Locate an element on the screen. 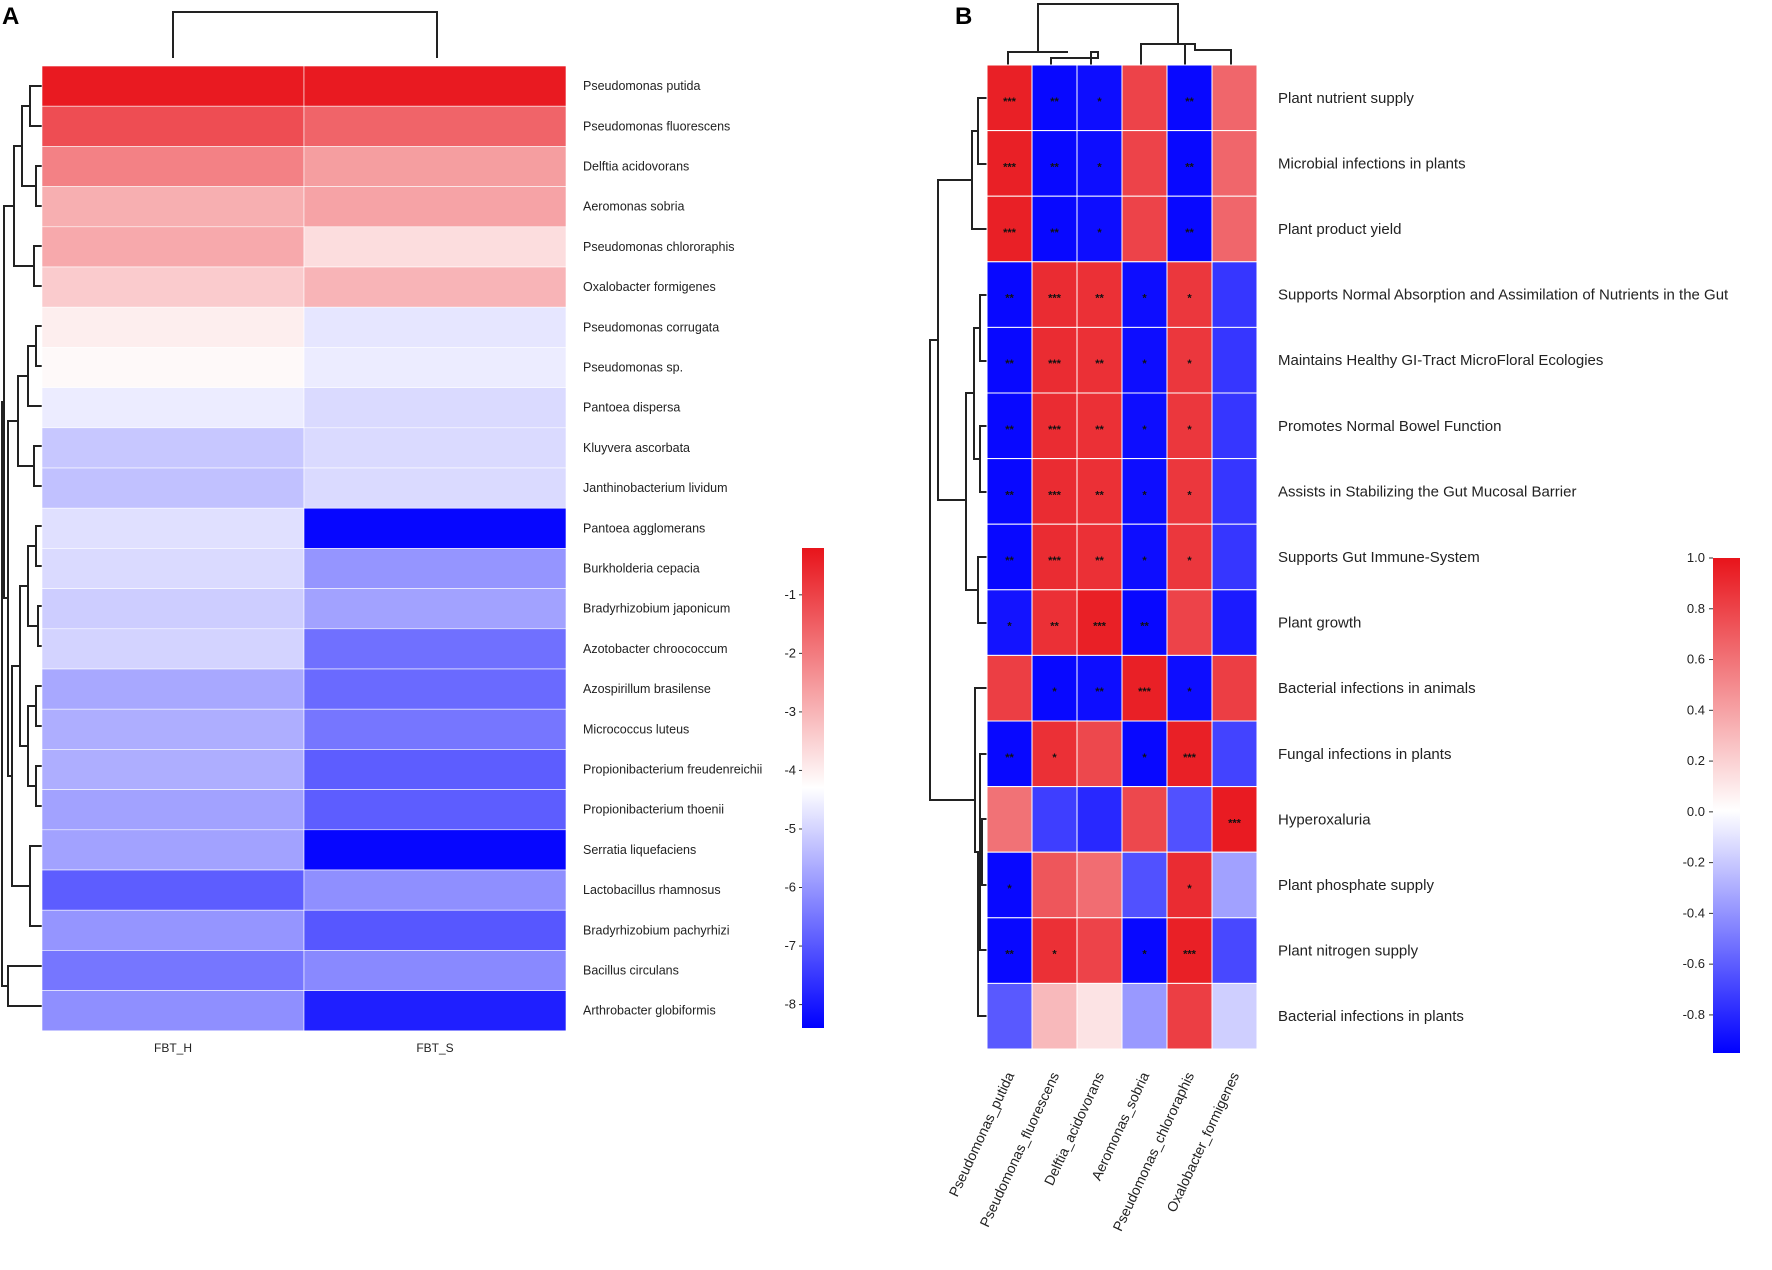 The width and height of the screenshot is (1772, 1270). heatmap-a-row-label: Pseudomonas corrugata is located at coordinates (651, 327).